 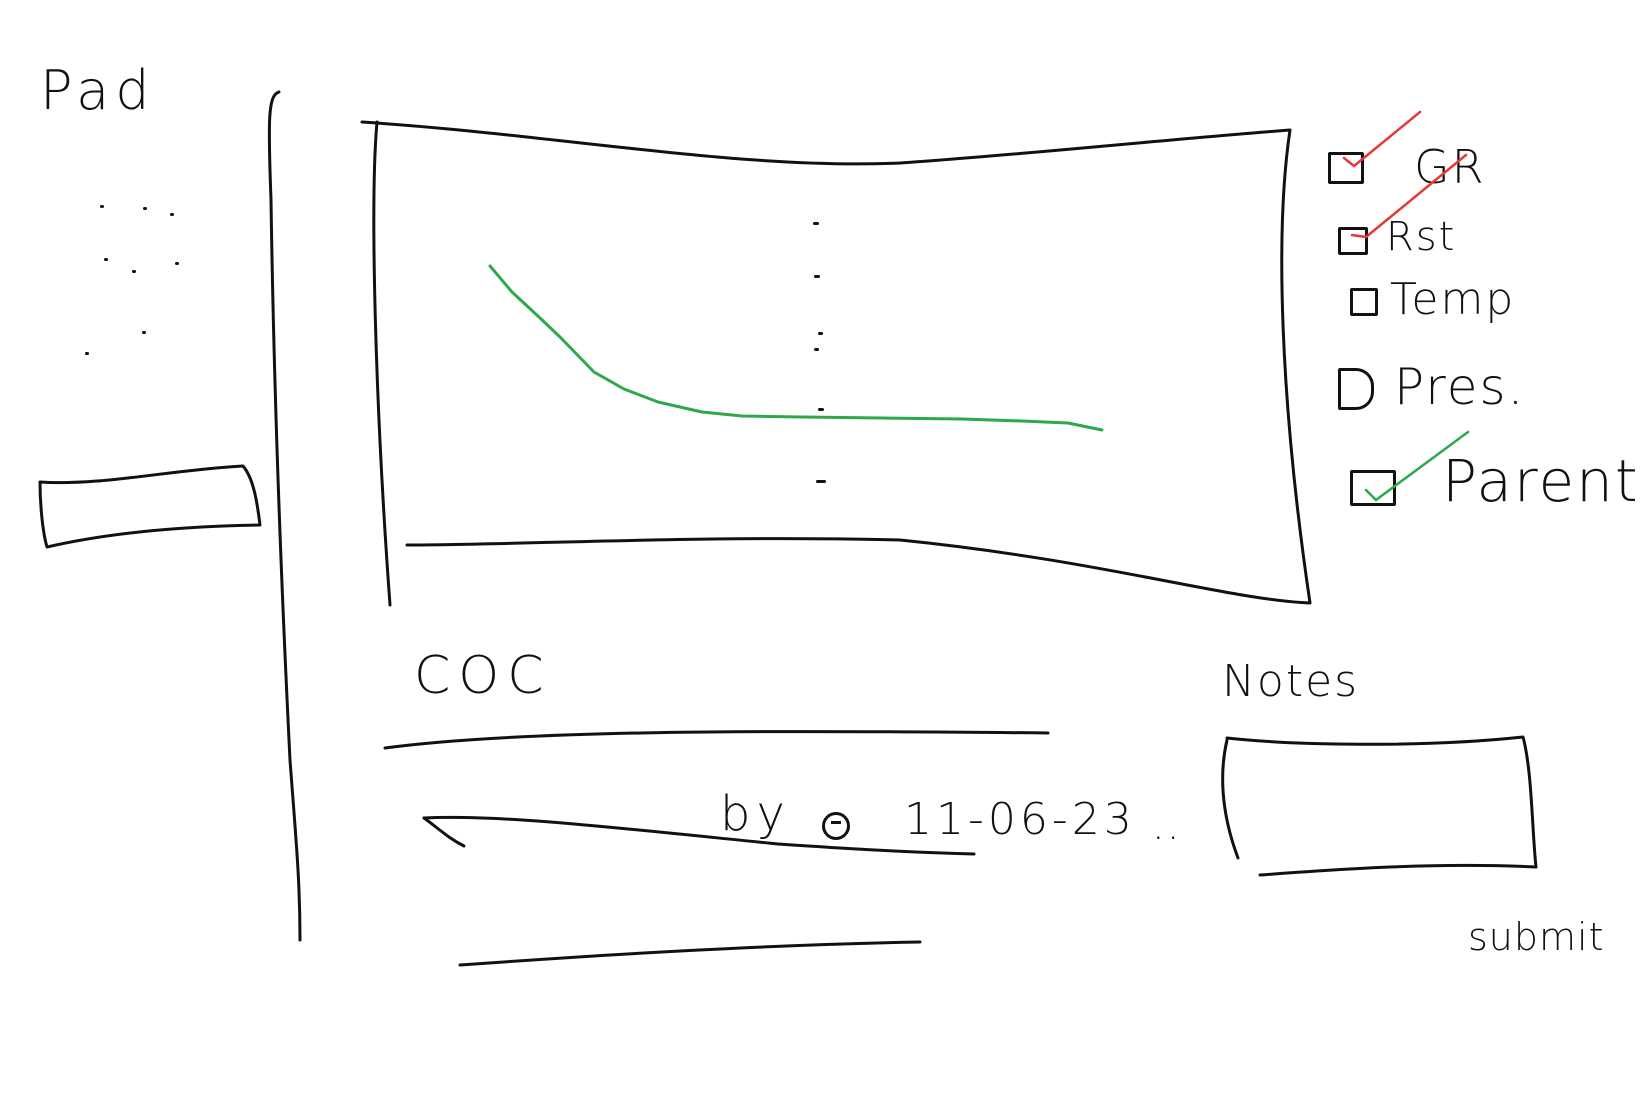 I want to click on legend-item-parent: Parent, so click(x=1494, y=477).